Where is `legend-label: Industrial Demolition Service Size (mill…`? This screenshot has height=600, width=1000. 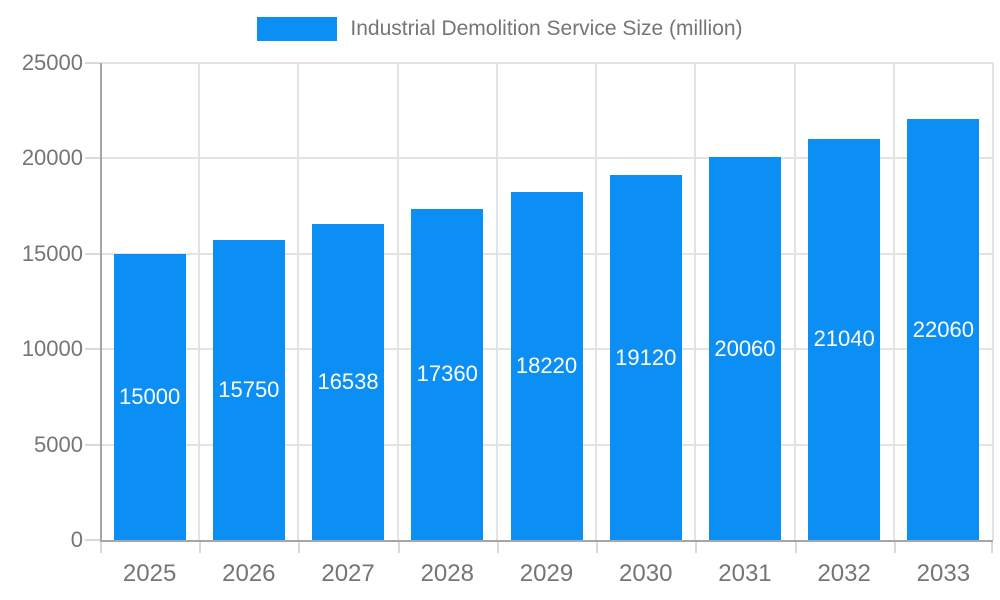 legend-label: Industrial Demolition Service Size (mill… is located at coordinates (546, 28).